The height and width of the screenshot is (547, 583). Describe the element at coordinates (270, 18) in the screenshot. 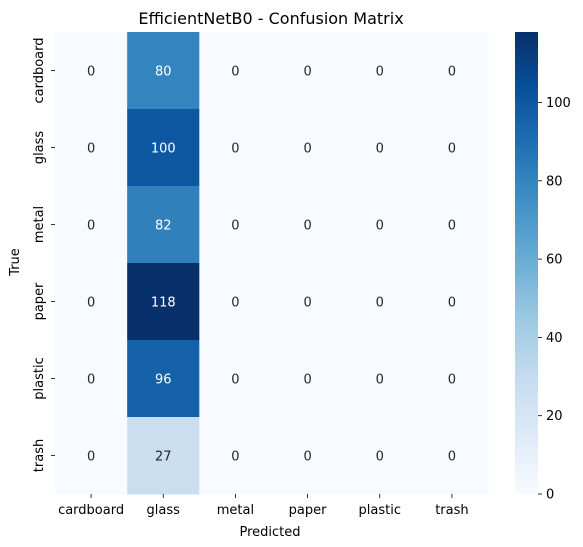

I see `chart-title: EfficientNetB0 - Confusion Matrix` at that location.